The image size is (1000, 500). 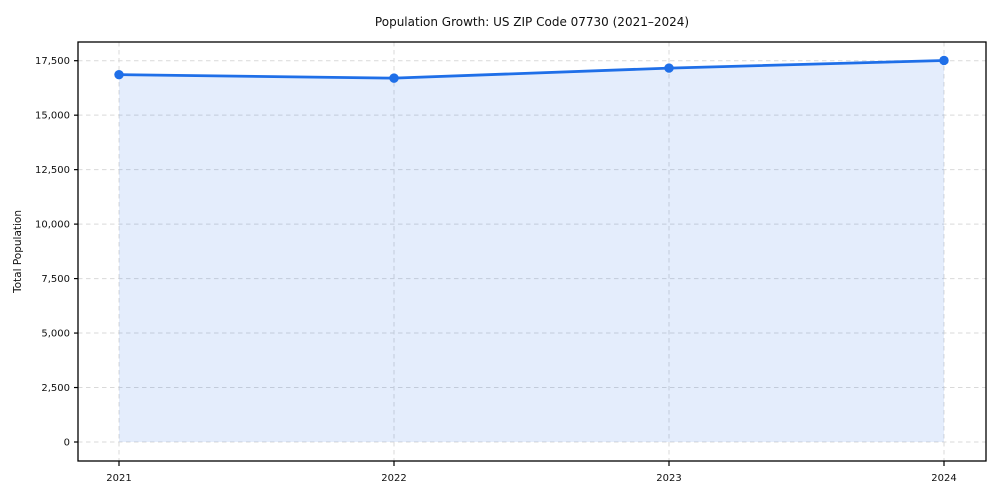 I want to click on x-tick-label: 2024, so click(x=943, y=478).